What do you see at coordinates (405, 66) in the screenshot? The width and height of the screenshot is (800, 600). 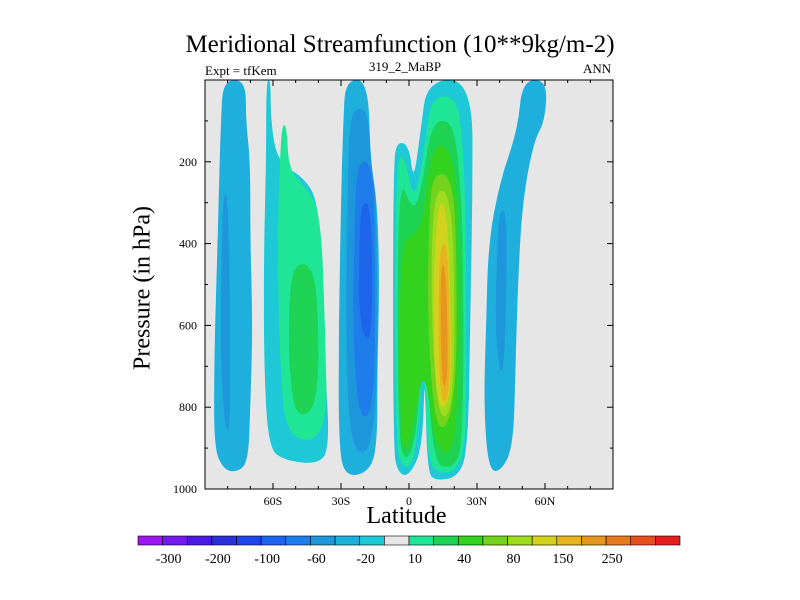 I see `case-label: 319_2_MaBP` at bounding box center [405, 66].